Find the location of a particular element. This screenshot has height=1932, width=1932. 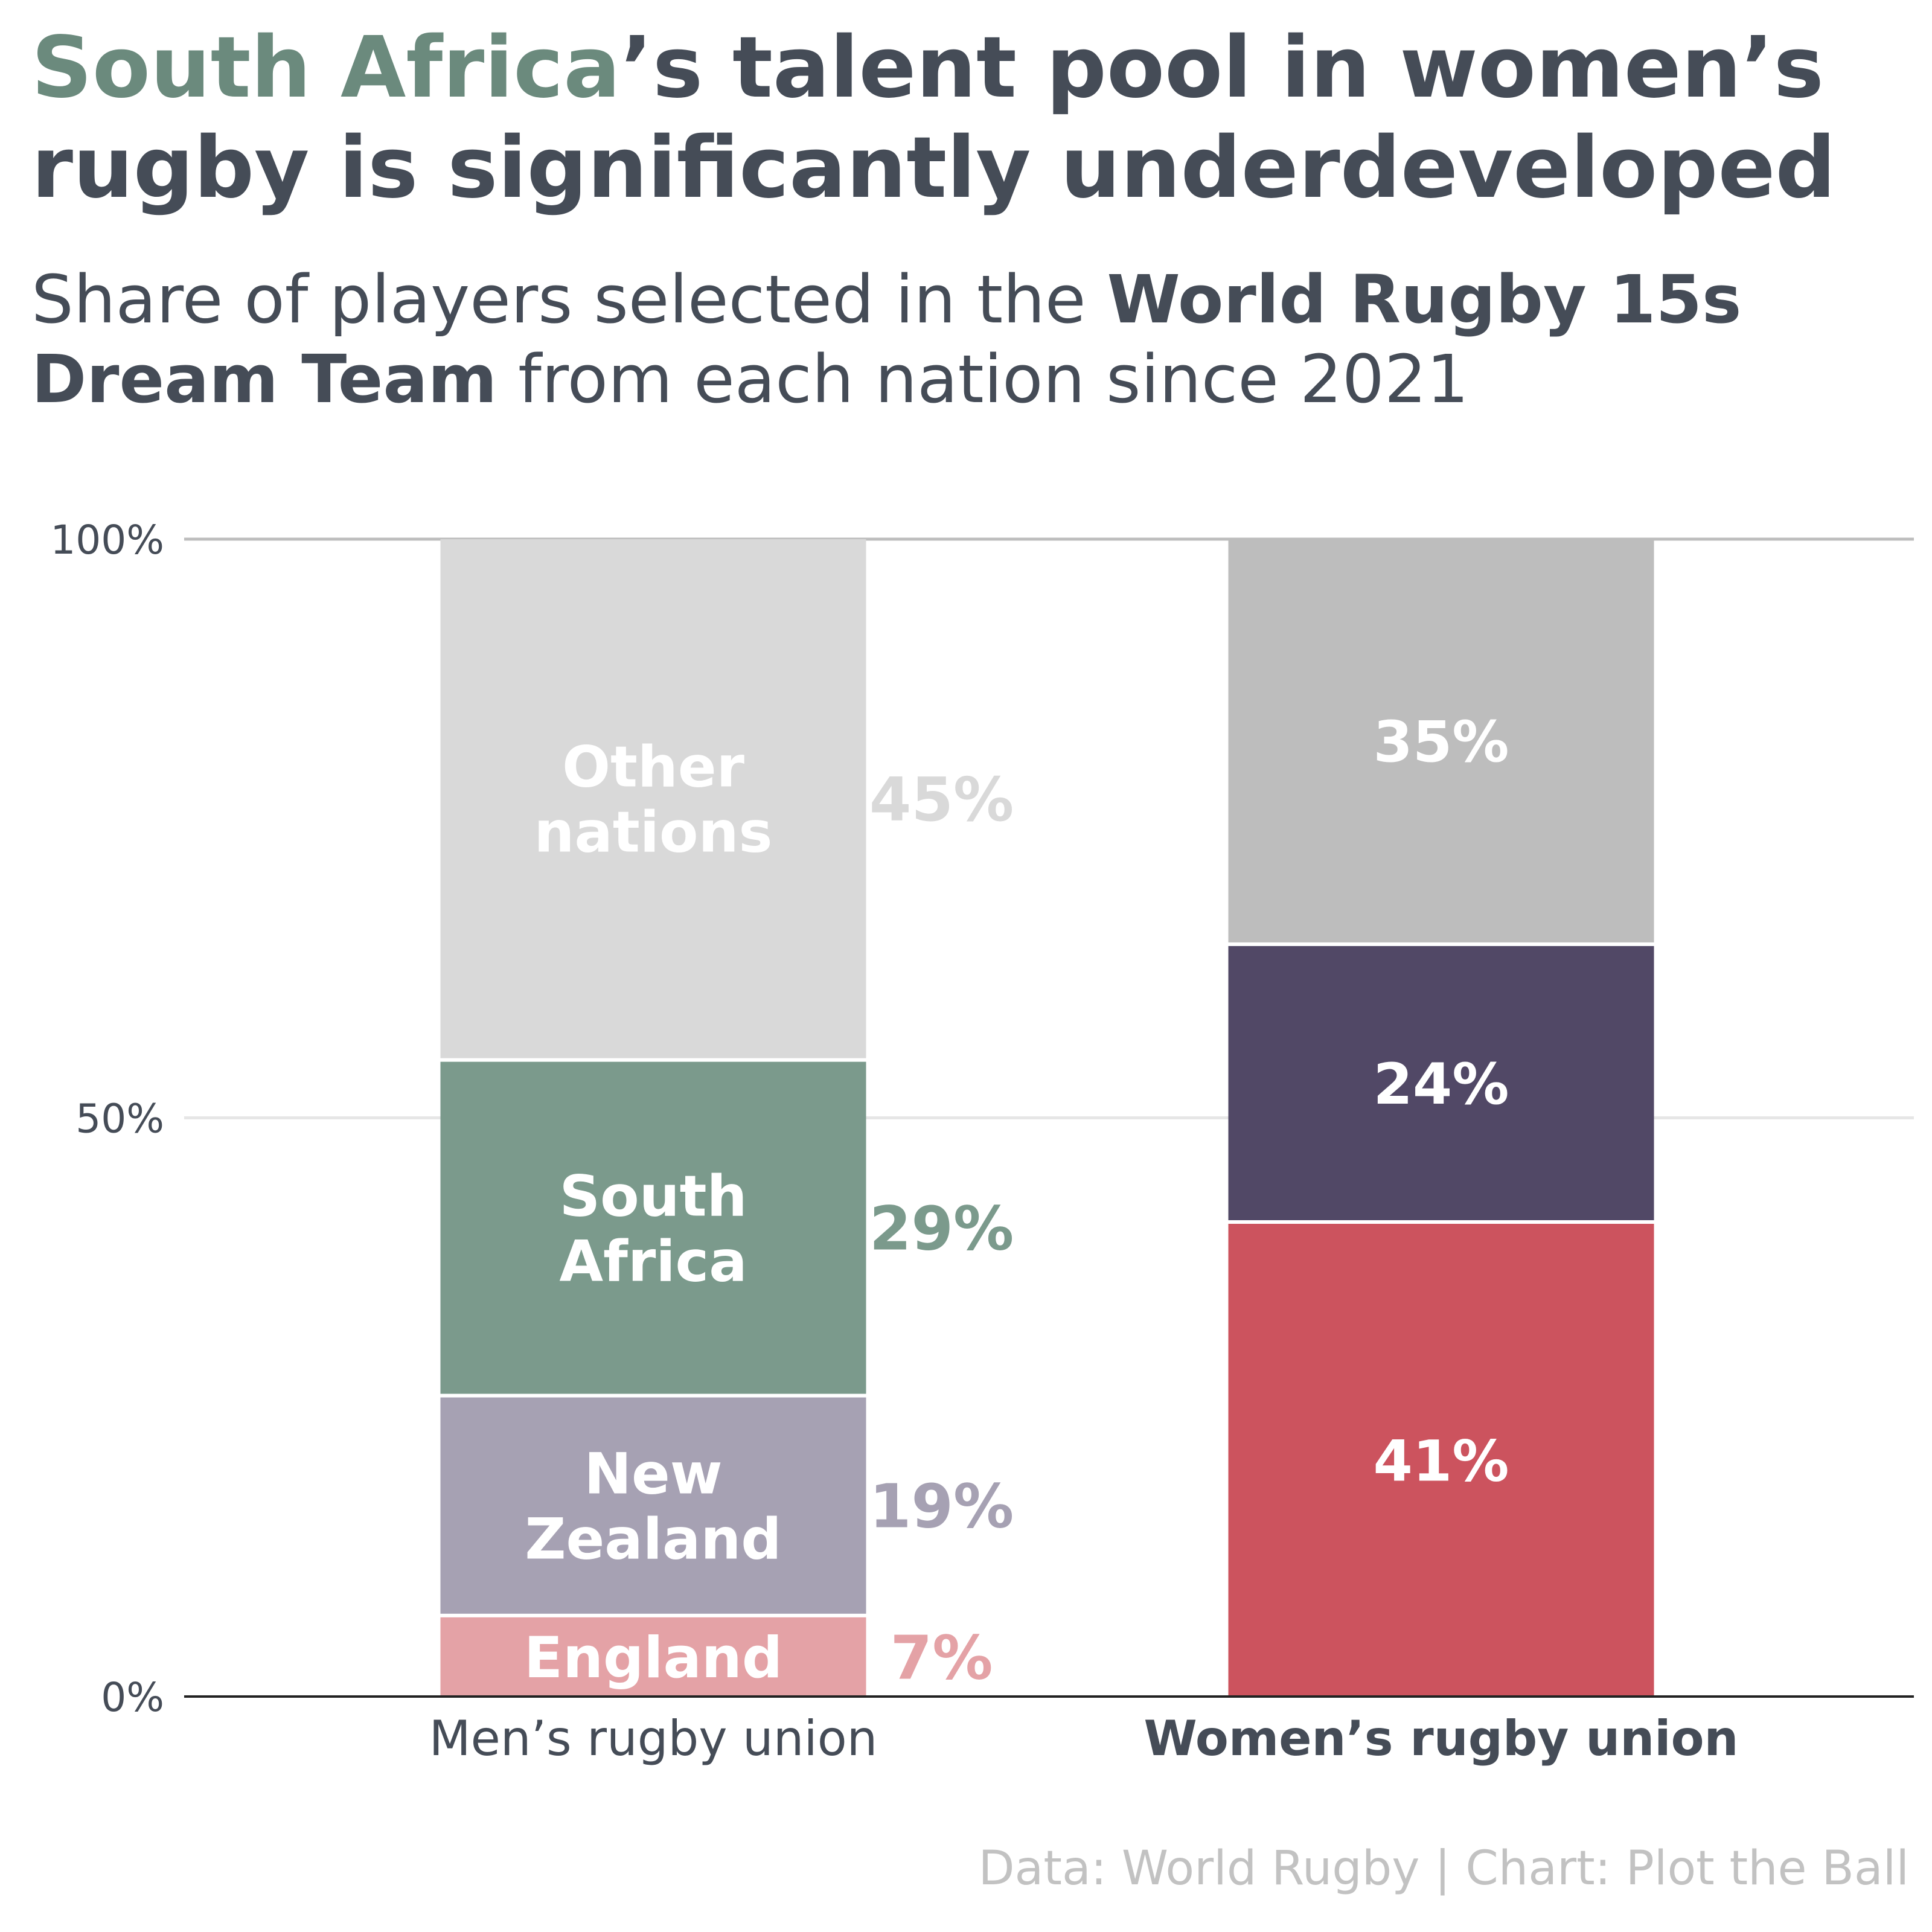

y-tick-label: 0% is located at coordinates (132, 1698).